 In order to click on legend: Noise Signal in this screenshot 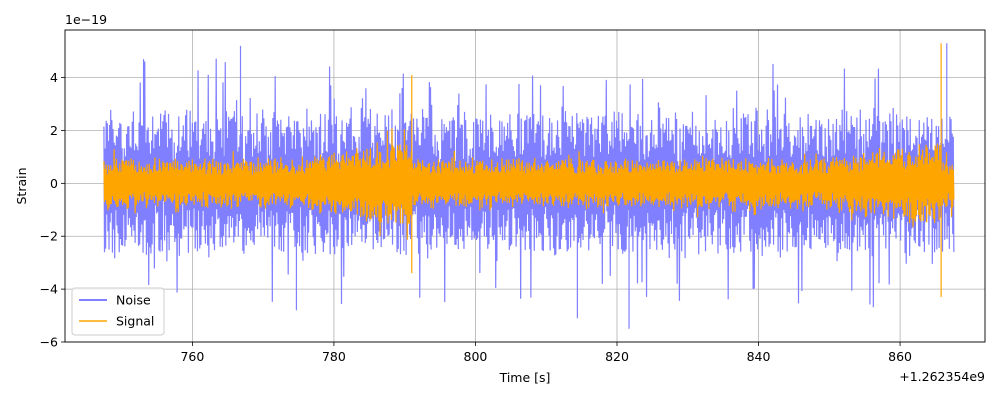, I will do `click(118, 311)`.